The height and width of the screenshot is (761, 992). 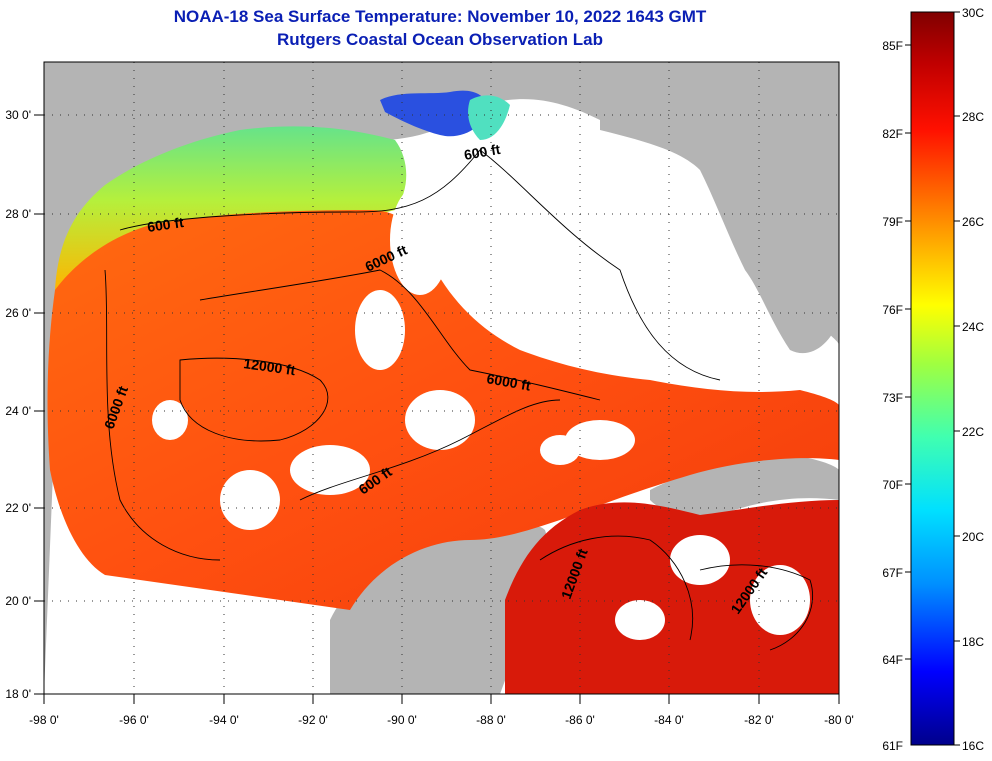 What do you see at coordinates (508, 382) in the screenshot?
I see `contour-label: 6000 ft` at bounding box center [508, 382].